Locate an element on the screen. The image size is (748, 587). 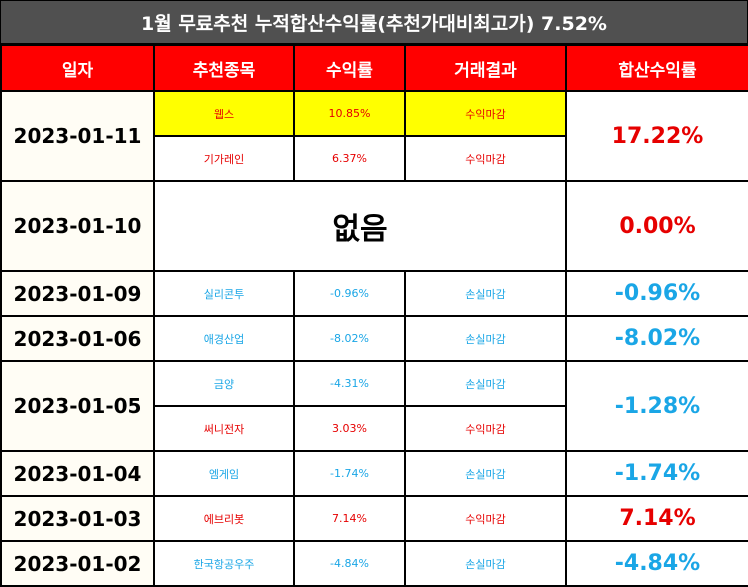
stock-name: 기가레인 is located at coordinates (224, 158).